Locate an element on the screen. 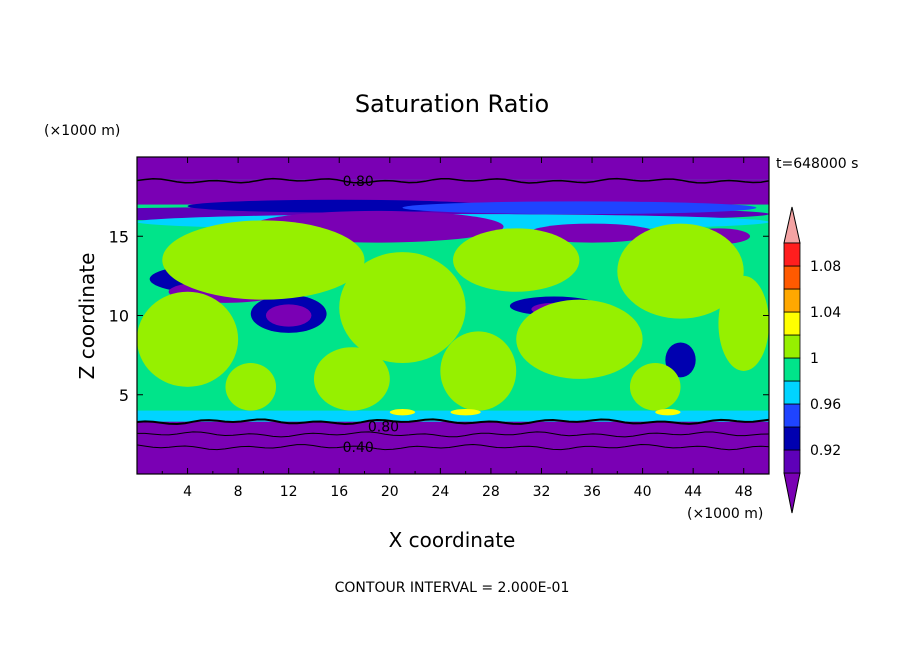 This screenshot has width=904, height=654. y-tick-label-10: 10 is located at coordinates (119, 316).